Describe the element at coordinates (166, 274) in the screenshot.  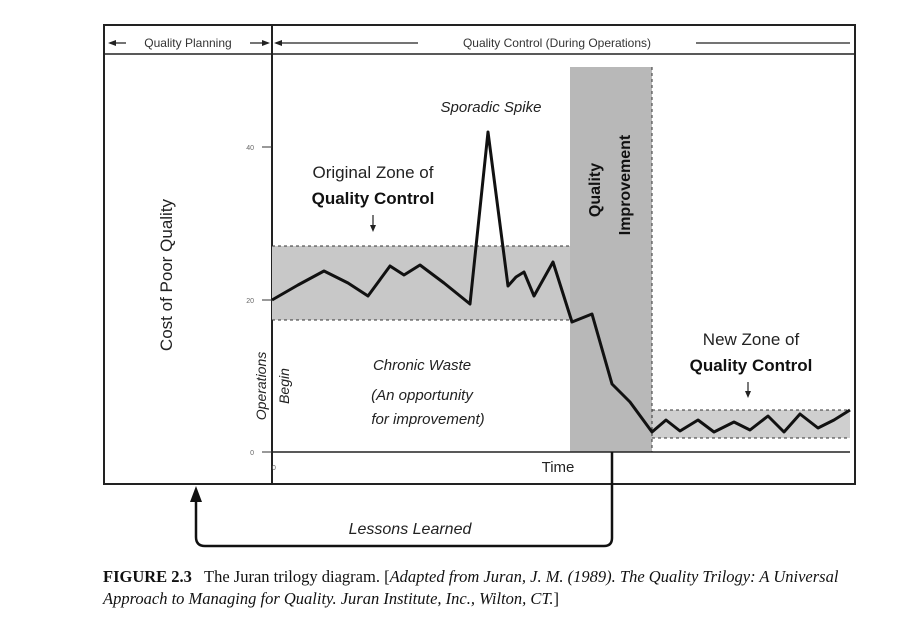
I see `y-axis-label: Cost of Poor Quality` at that location.